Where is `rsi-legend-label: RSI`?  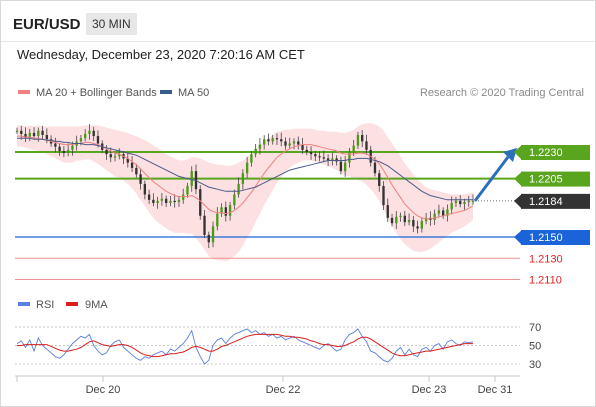 rsi-legend-label: RSI is located at coordinates (45, 305).